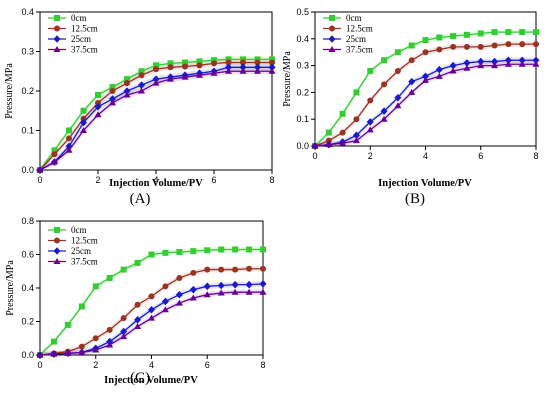 The height and width of the screenshot is (417, 550). Describe the element at coordinates (314, 156) in the screenshot. I see `x-tick-label: 0` at that location.